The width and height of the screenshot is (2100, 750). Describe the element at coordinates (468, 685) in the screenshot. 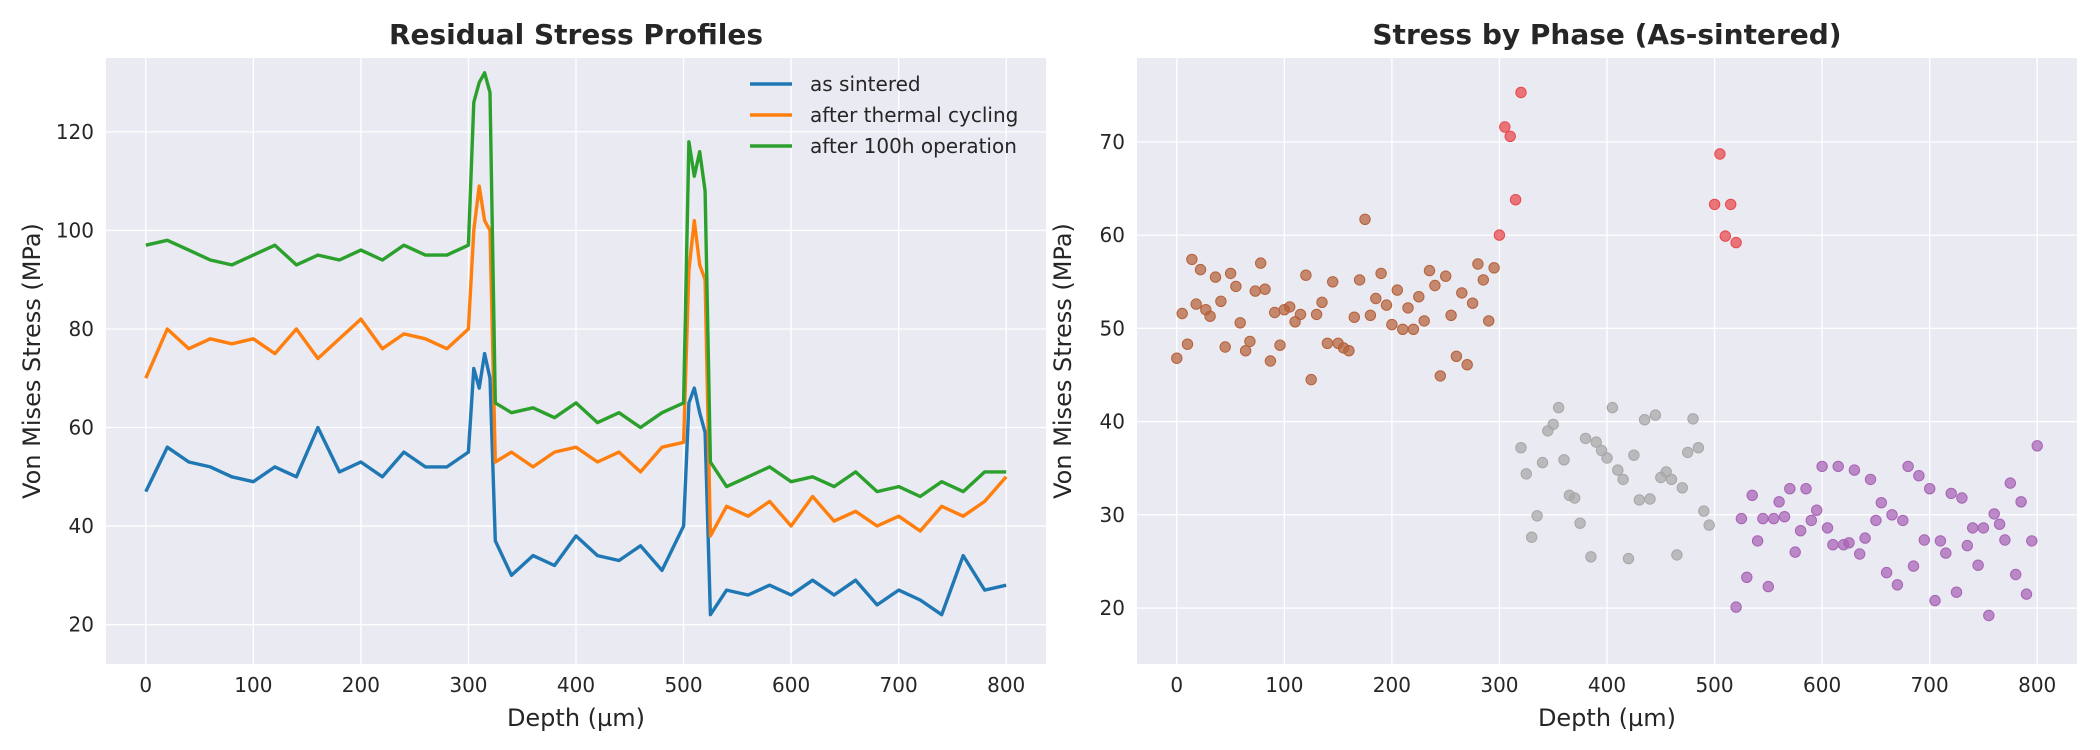

I see `x-tick-label: 300` at that location.